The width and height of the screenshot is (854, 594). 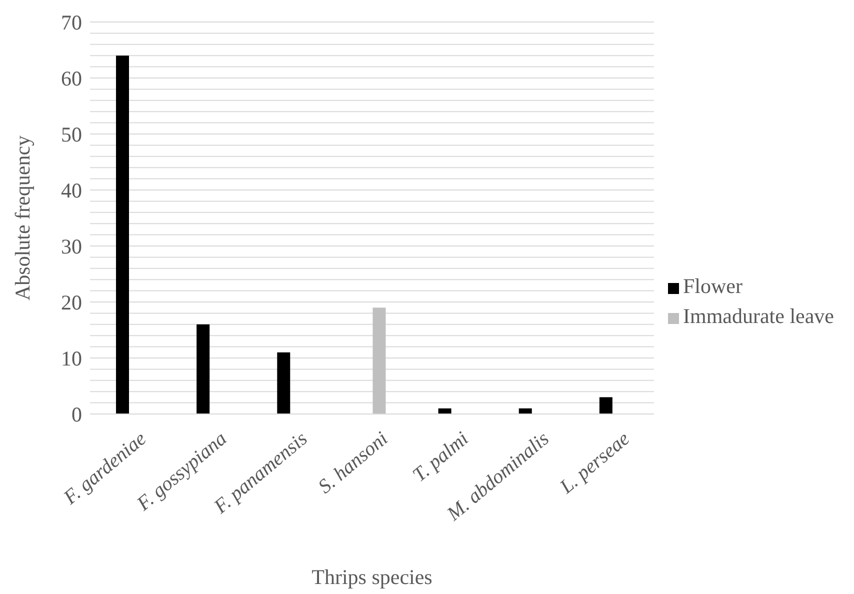 I want to click on x-axis-title: Thrips species, so click(x=372, y=577).